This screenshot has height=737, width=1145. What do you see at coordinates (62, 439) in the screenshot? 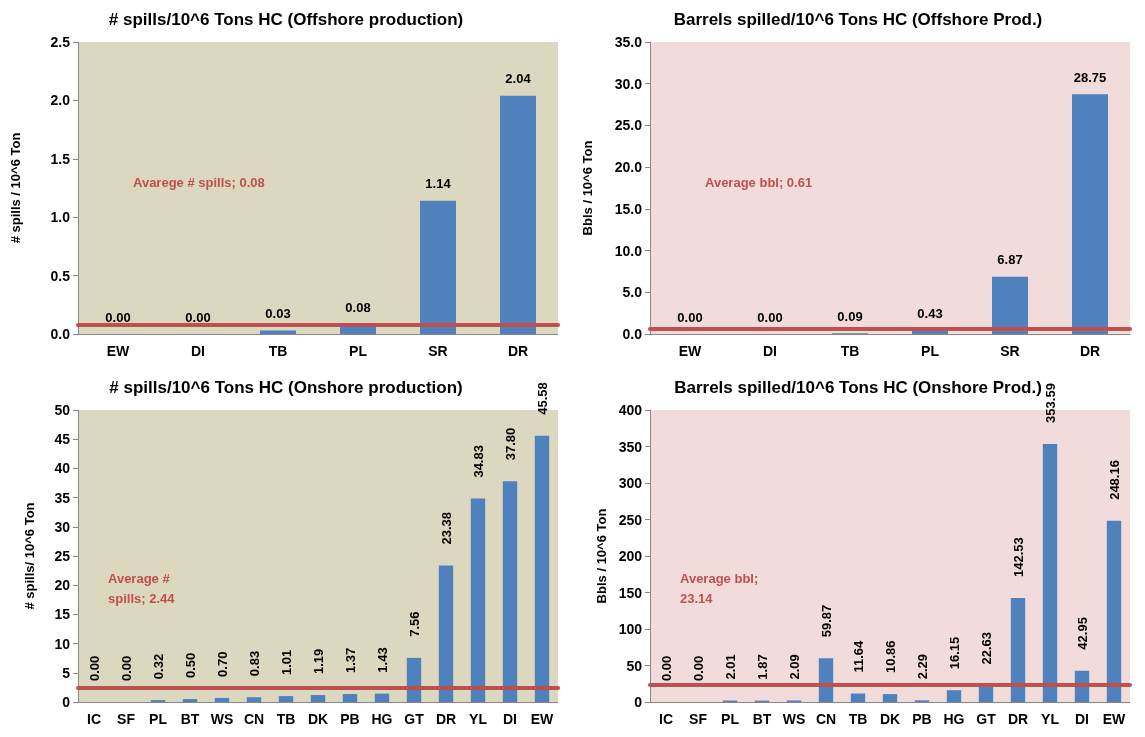
I see `y-tick-label: 45` at bounding box center [62, 439].